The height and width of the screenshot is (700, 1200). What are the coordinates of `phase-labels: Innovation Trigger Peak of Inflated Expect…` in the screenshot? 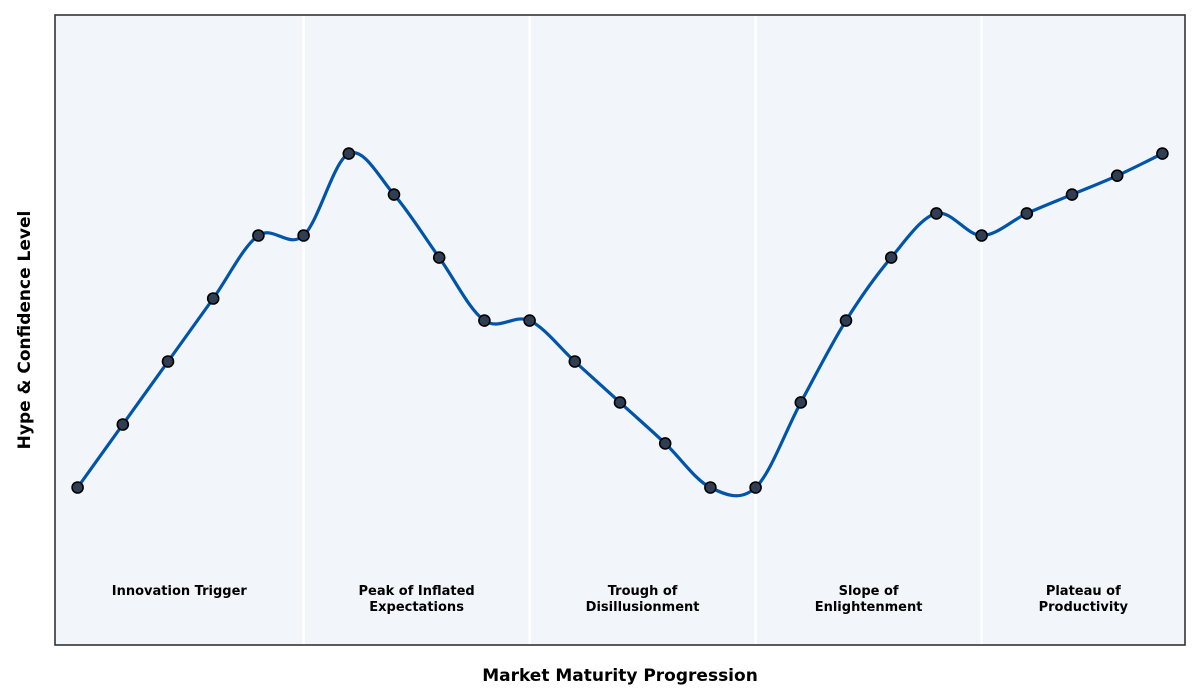 It's located at (620, 599).